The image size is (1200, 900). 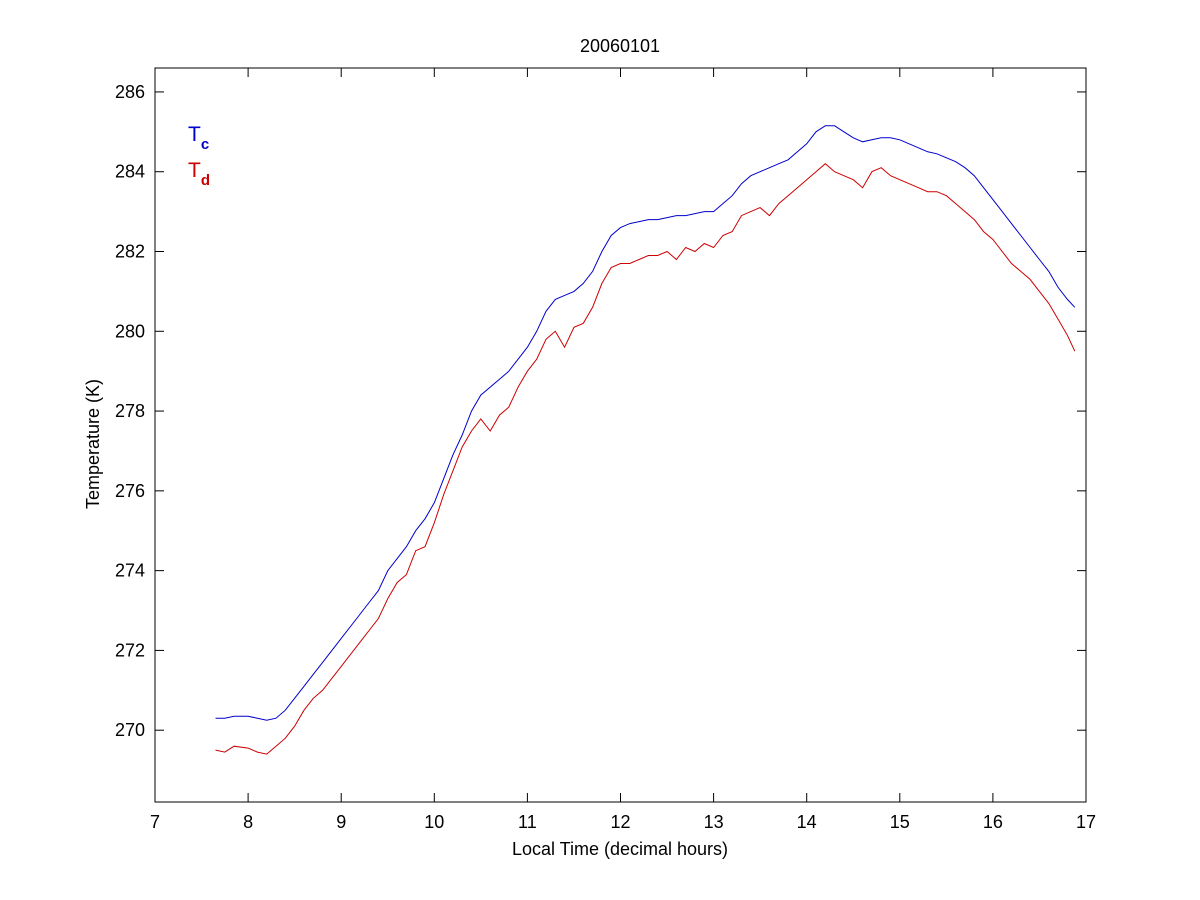 I want to click on y-axis-label: Temperature (K), so click(x=93, y=444).